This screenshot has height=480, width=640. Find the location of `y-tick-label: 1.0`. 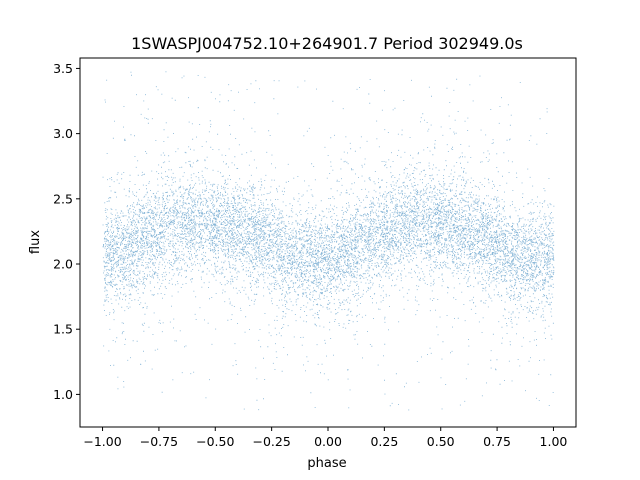

y-tick-label: 1.0 is located at coordinates (63, 394).